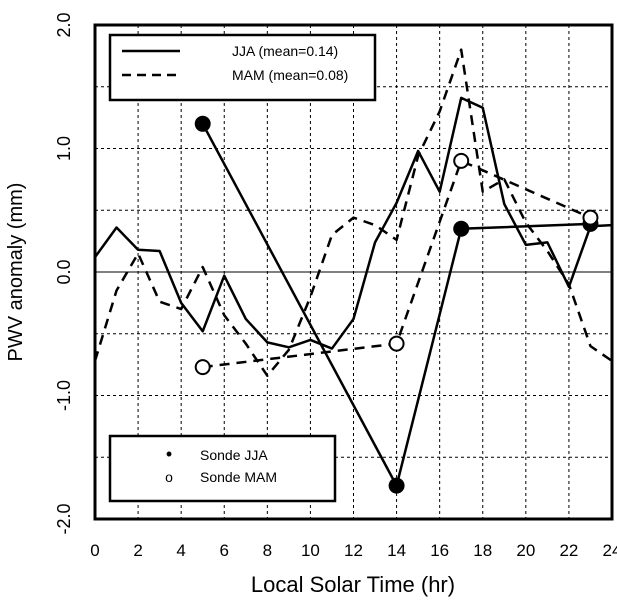 This screenshot has width=617, height=604. I want to click on y-tick-label: 0.0, so click(64, 271).